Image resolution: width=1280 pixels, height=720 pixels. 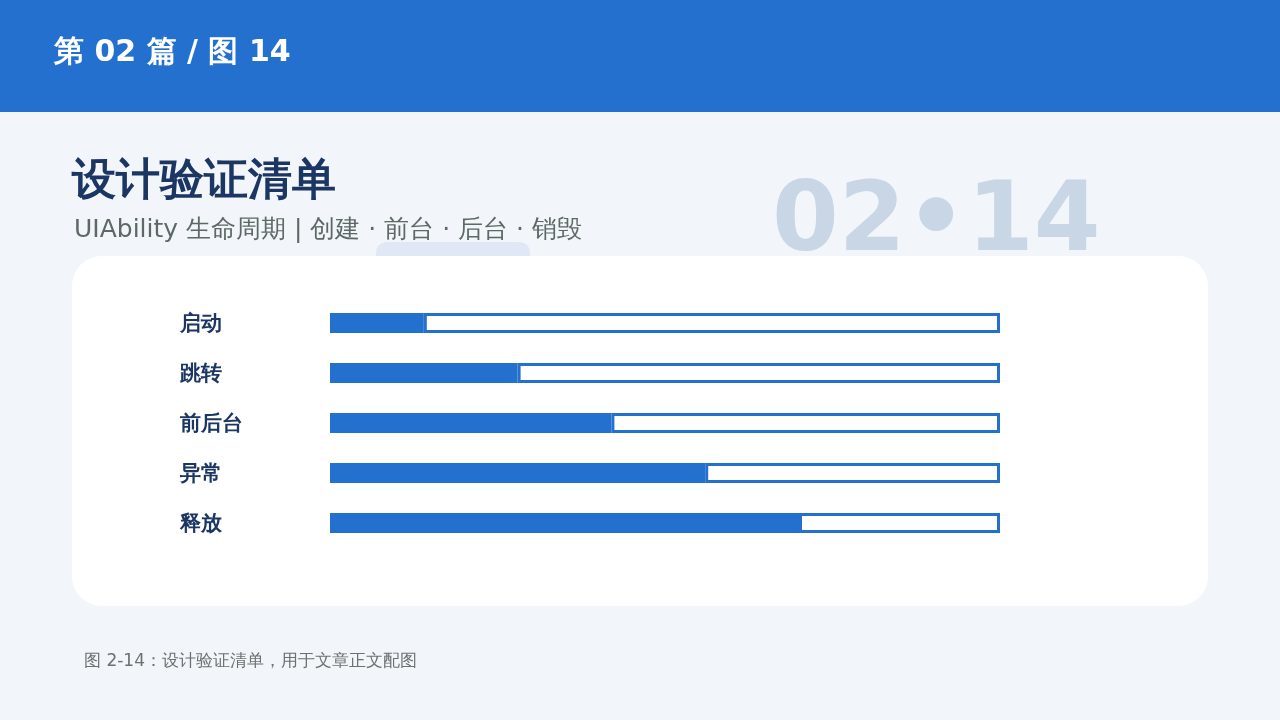 What do you see at coordinates (200, 372) in the screenshot?
I see `y-tick-label: 跳转` at bounding box center [200, 372].